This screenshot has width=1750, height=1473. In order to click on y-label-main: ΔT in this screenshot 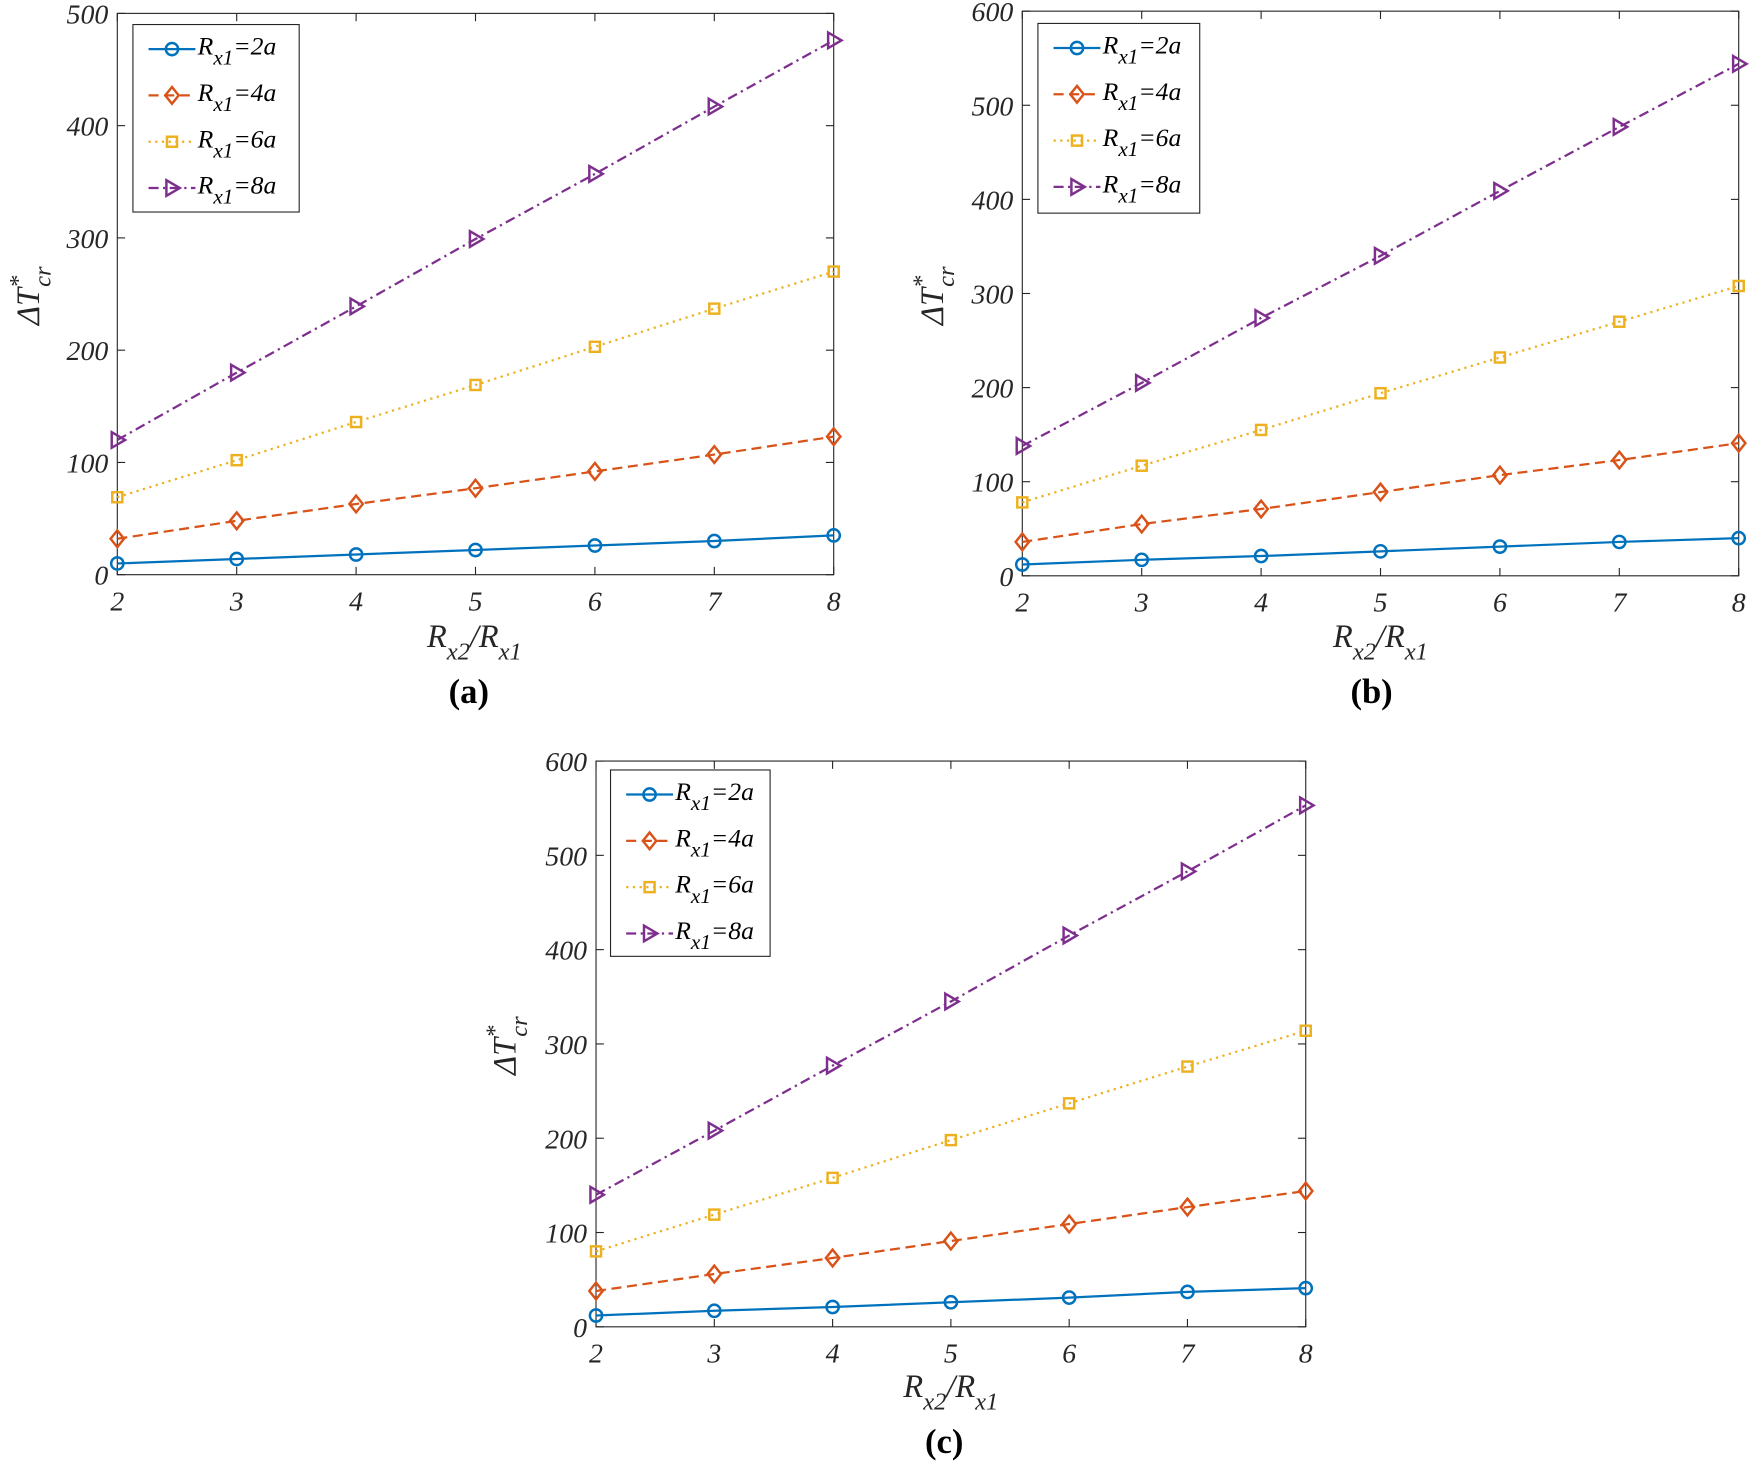, I will do `click(505, 1056)`.